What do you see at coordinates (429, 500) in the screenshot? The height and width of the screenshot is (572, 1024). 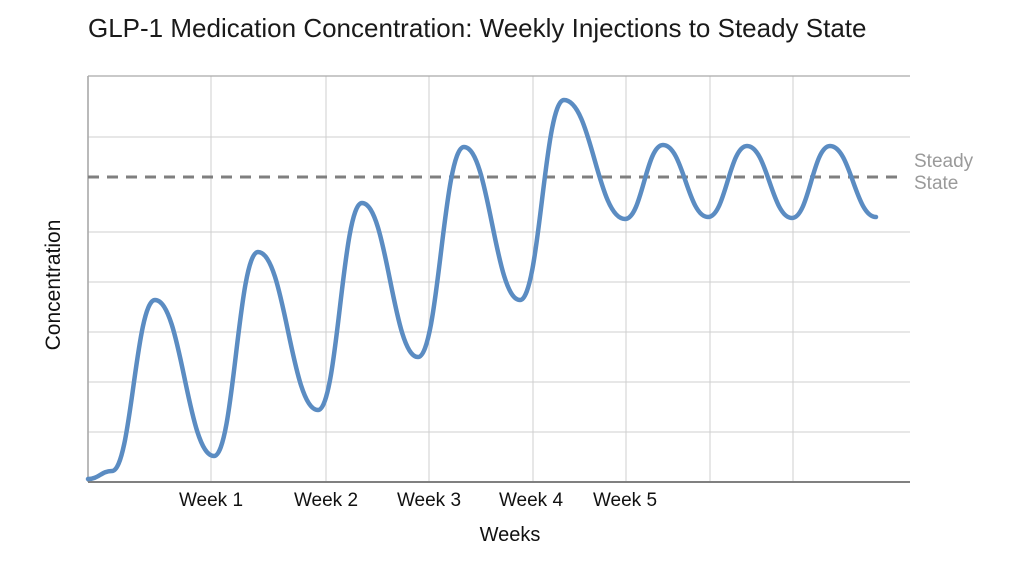 I see `x-tick-label: Week 3` at bounding box center [429, 500].